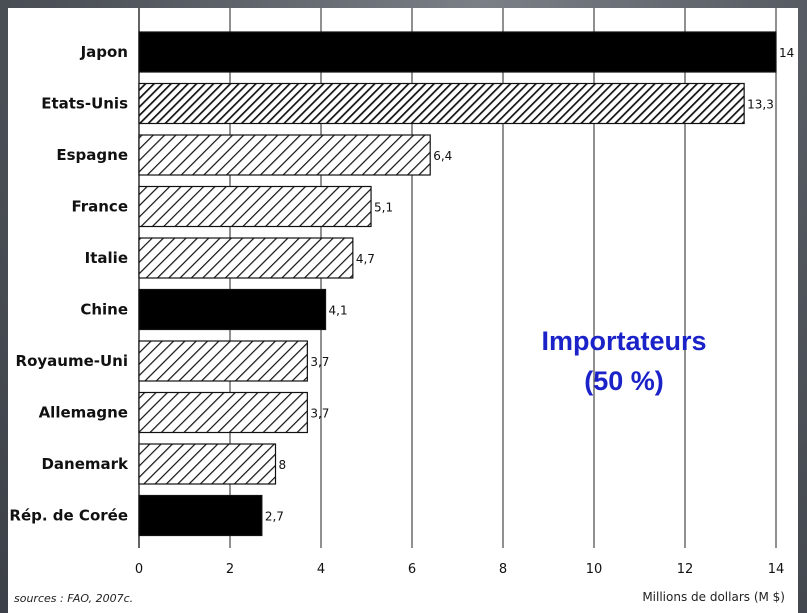 The height and width of the screenshot is (613, 807). Describe the element at coordinates (594, 569) in the screenshot. I see `x-tick-label: 10` at that location.